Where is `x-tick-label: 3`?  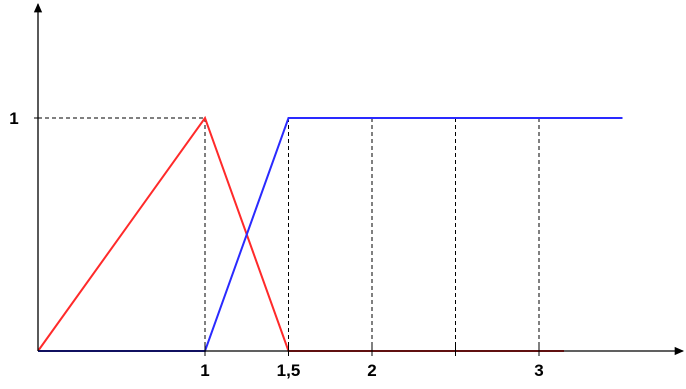
x-tick-label: 3 is located at coordinates (538, 370).